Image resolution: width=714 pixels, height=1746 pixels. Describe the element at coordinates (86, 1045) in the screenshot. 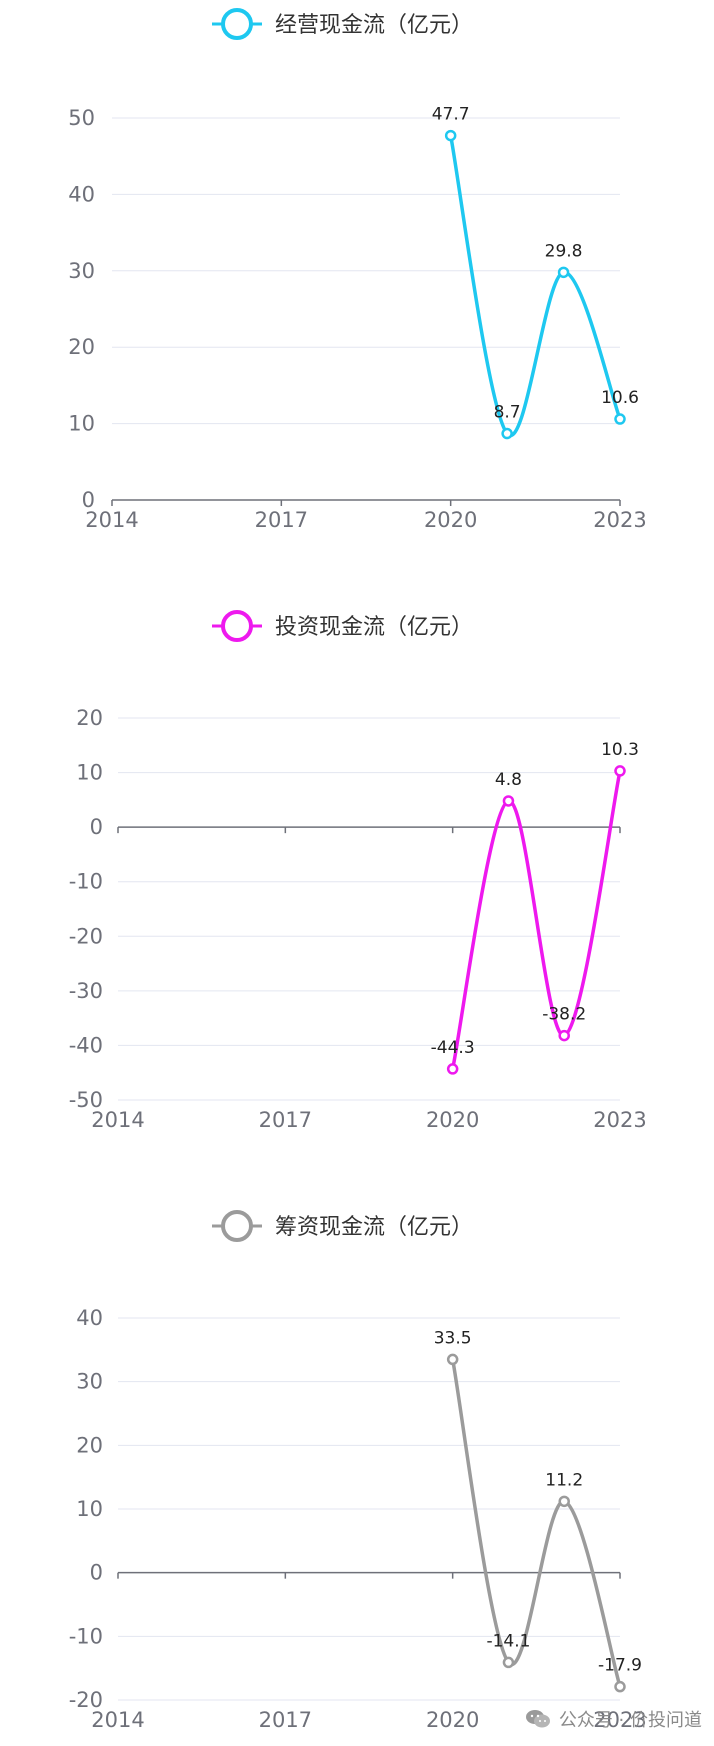

I see `y-tick-label: -40` at that location.